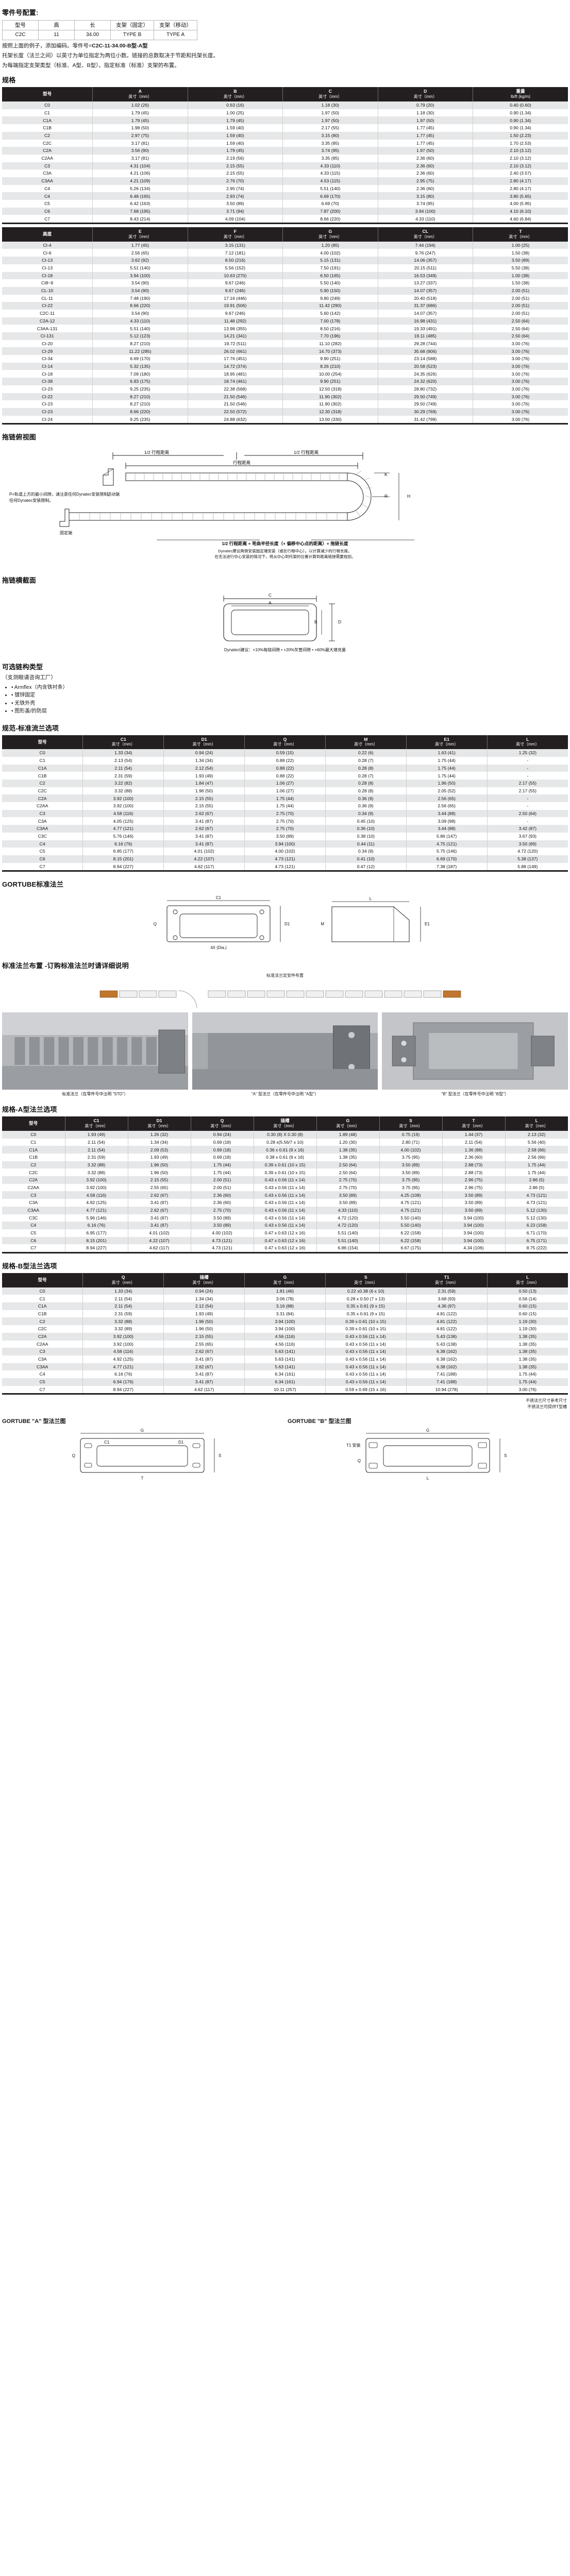  I want to click on cell-value: 1.20 (30), so click(348, 1142).